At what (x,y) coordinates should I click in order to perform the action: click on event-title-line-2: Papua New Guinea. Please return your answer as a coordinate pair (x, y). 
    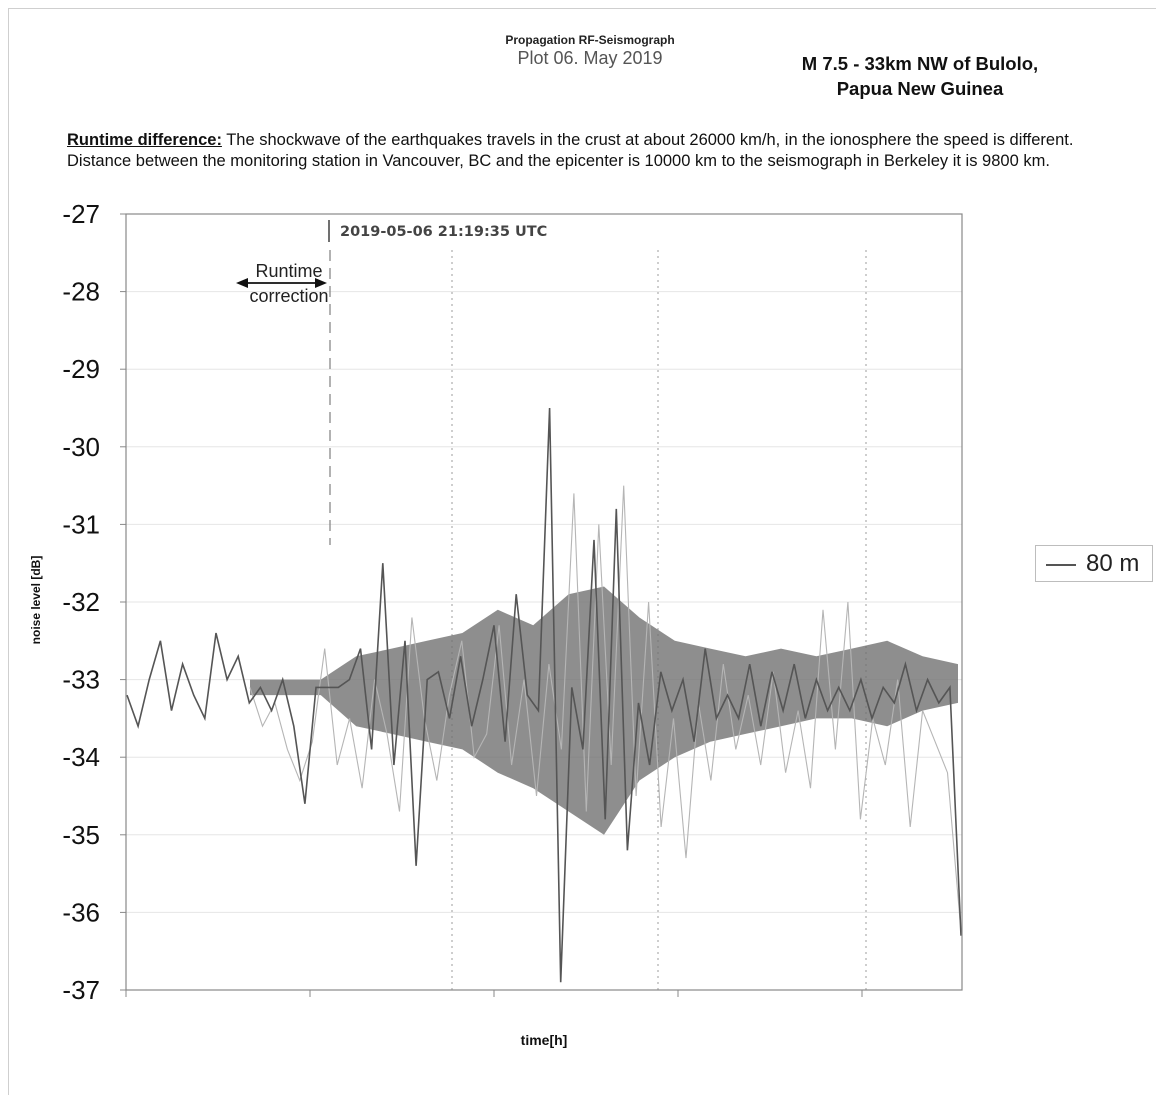
    Looking at the image, I should click on (920, 88).